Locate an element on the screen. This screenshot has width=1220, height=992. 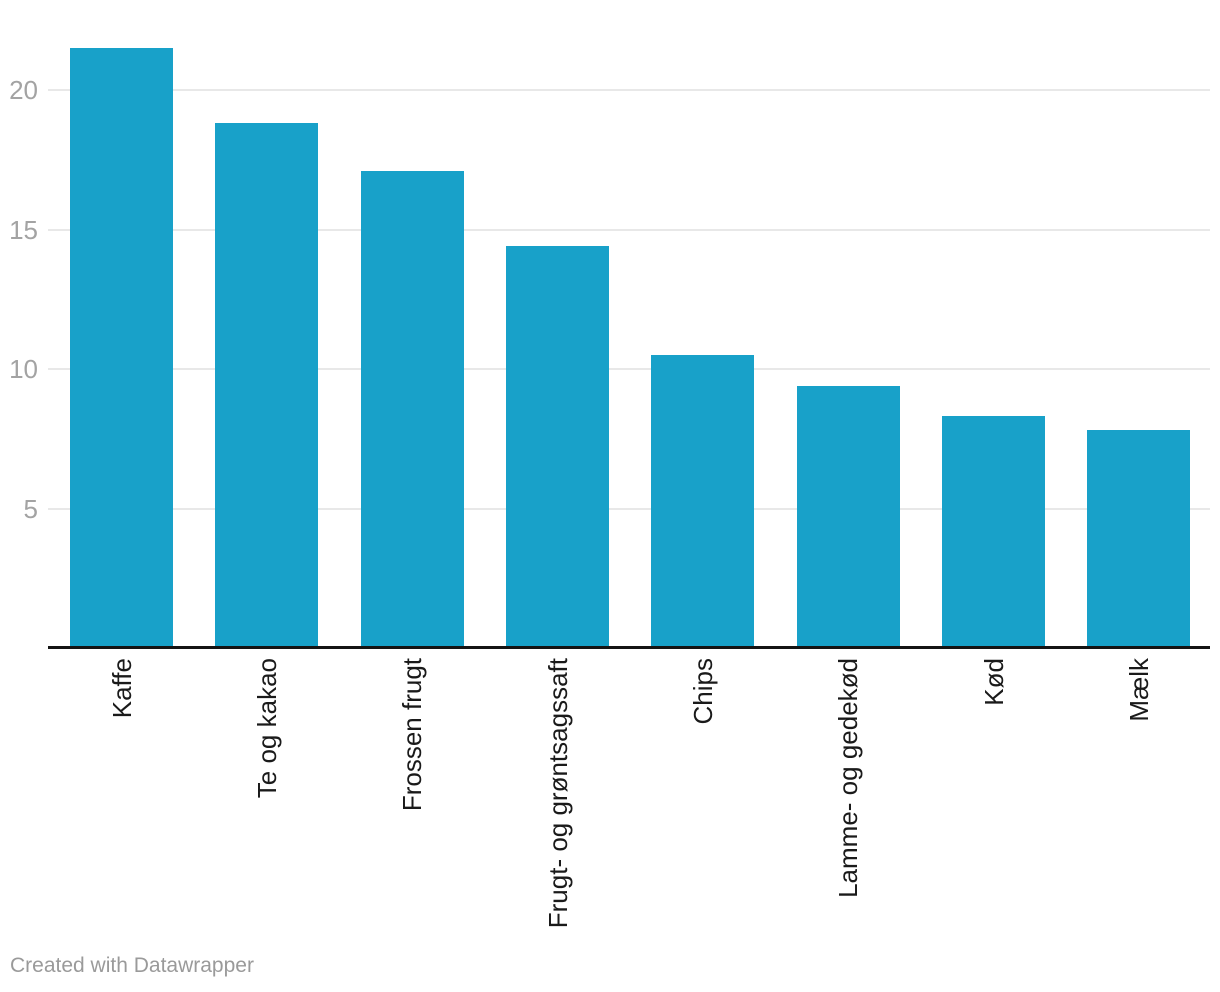
x-label-wrap-lamme-og-gedekød: Lamme- og gedekød is located at coordinates (848, 778).